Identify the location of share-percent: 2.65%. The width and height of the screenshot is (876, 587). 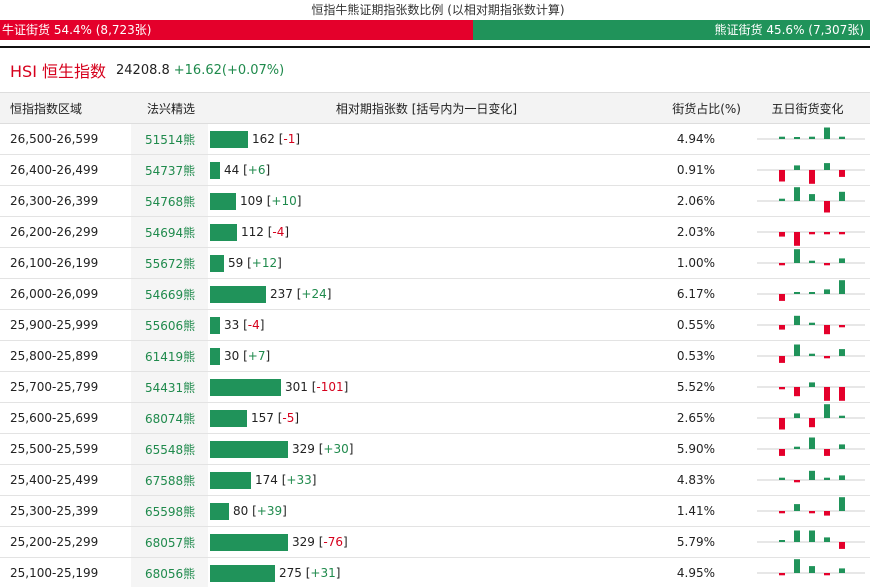
(695, 418).